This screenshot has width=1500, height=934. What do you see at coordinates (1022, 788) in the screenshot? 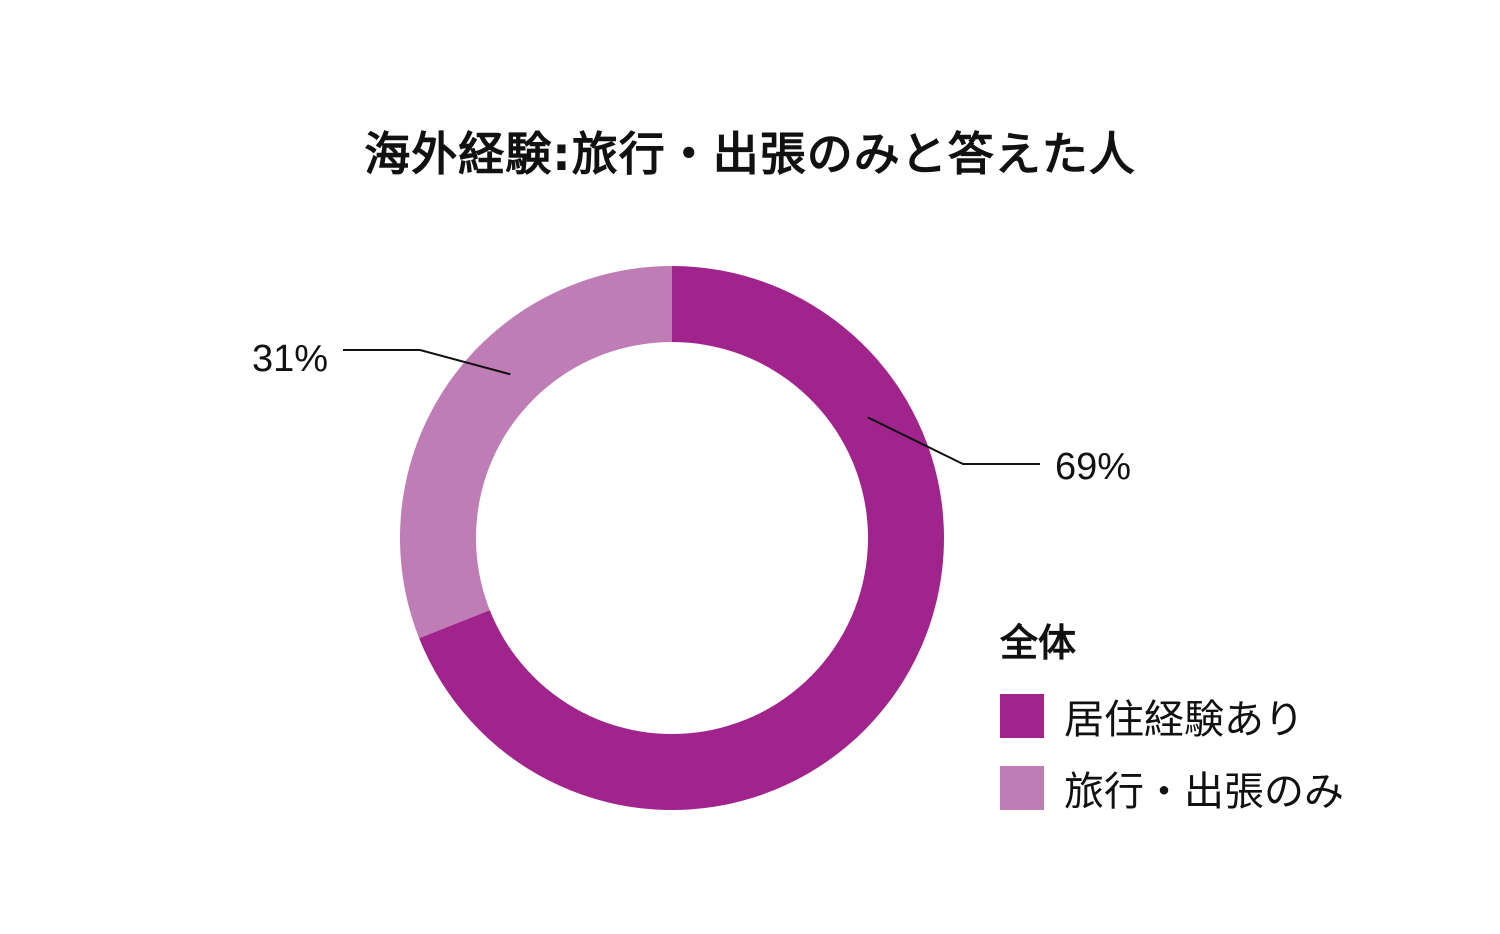
I see `legend-swatch-travel` at bounding box center [1022, 788].